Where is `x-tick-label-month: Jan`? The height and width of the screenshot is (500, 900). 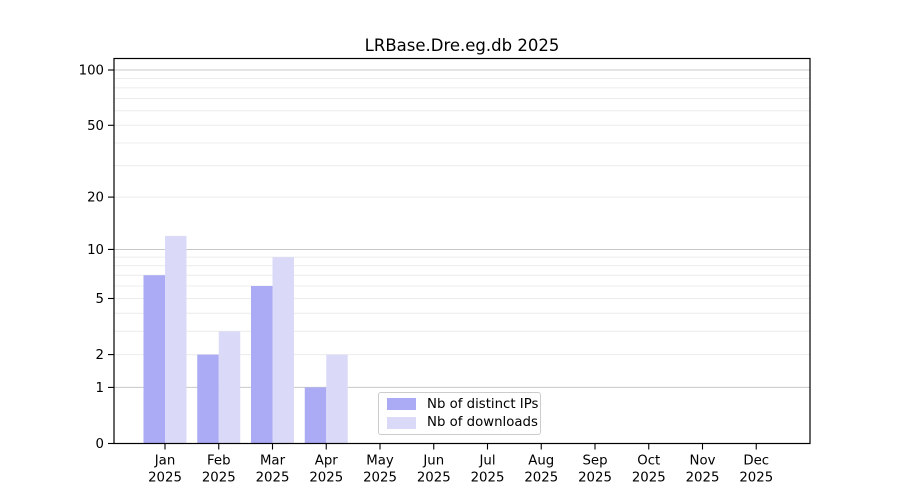 x-tick-label-month: Jan is located at coordinates (165, 461).